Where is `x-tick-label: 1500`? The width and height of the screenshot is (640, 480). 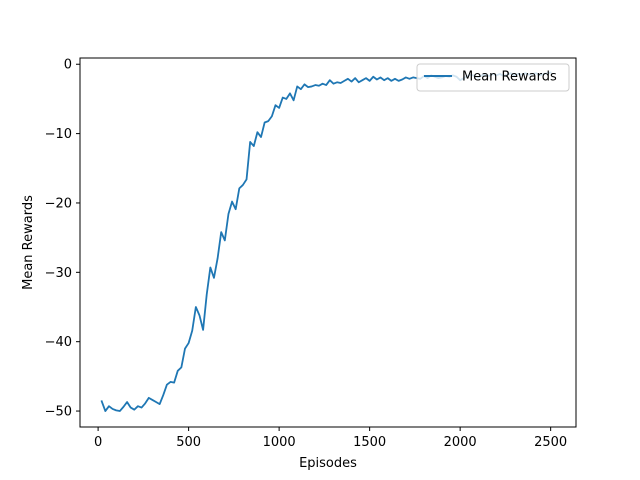
x-tick-label: 1500 is located at coordinates (369, 442).